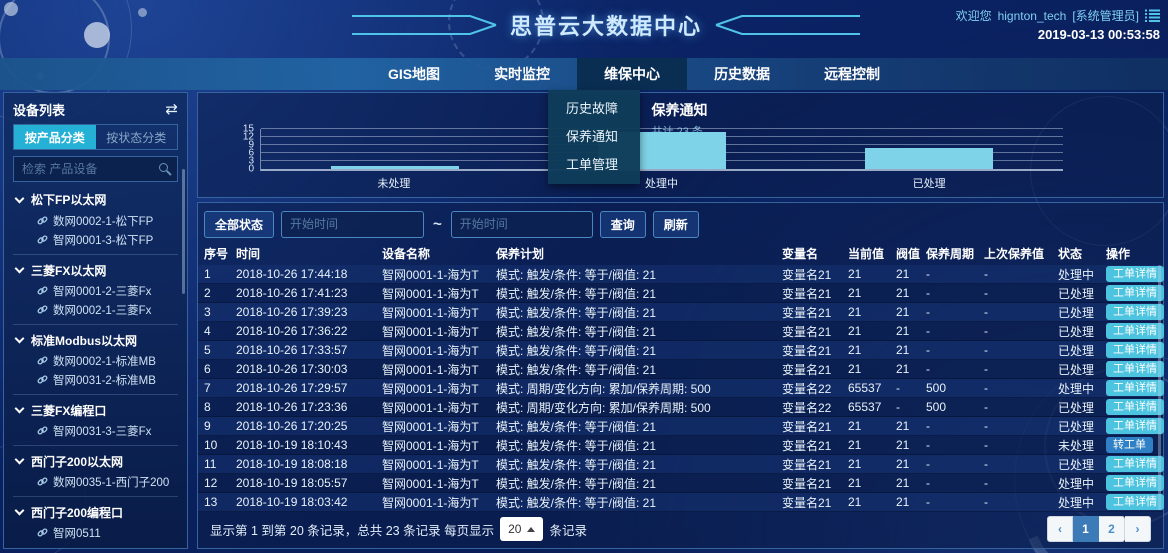 This screenshot has height=553, width=1168. Describe the element at coordinates (111, 482) in the screenshot. I see `tree-item-label: 数网0035-1-西门子200` at that location.